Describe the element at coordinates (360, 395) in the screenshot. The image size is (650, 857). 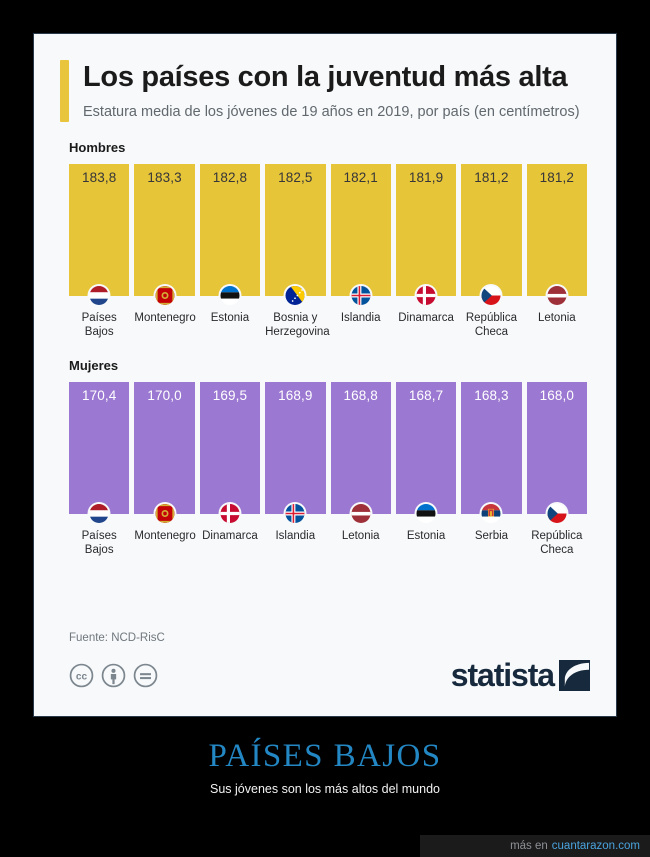
I see `bar-value-label: 168,8` at that location.